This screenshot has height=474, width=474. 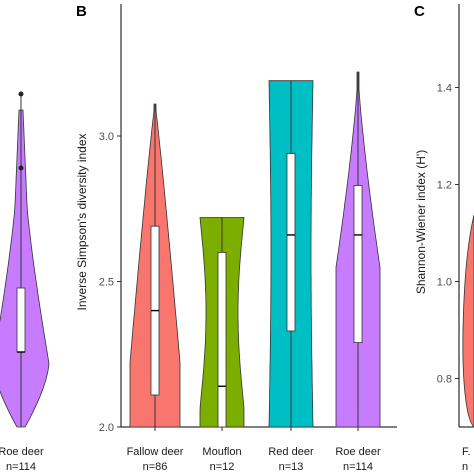 I want to click on panel-c-y-tick-label: 0.8, so click(x=444, y=380).